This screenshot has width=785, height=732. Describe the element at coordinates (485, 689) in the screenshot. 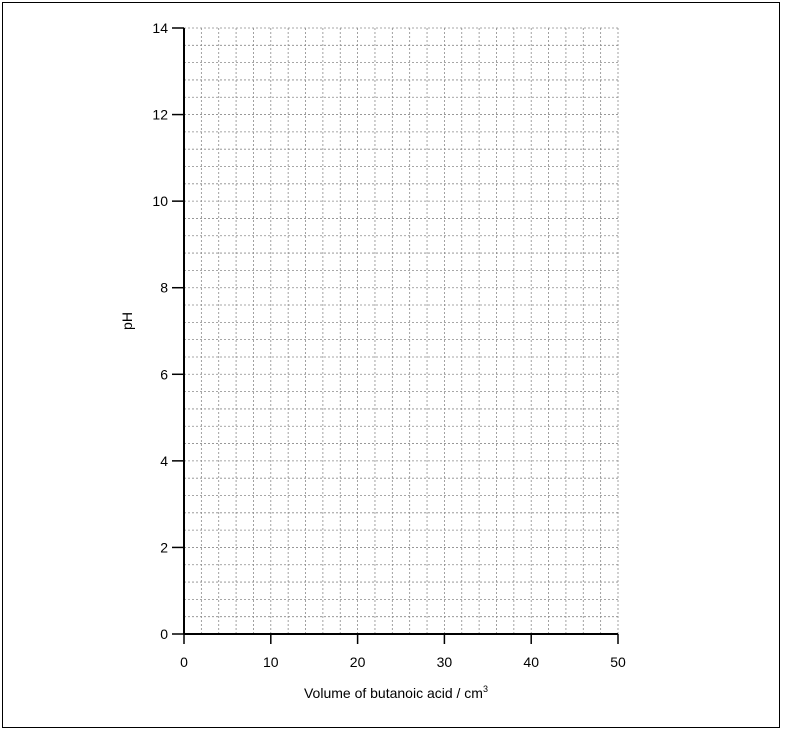

I see `x-axis-title-superscript: 3` at that location.